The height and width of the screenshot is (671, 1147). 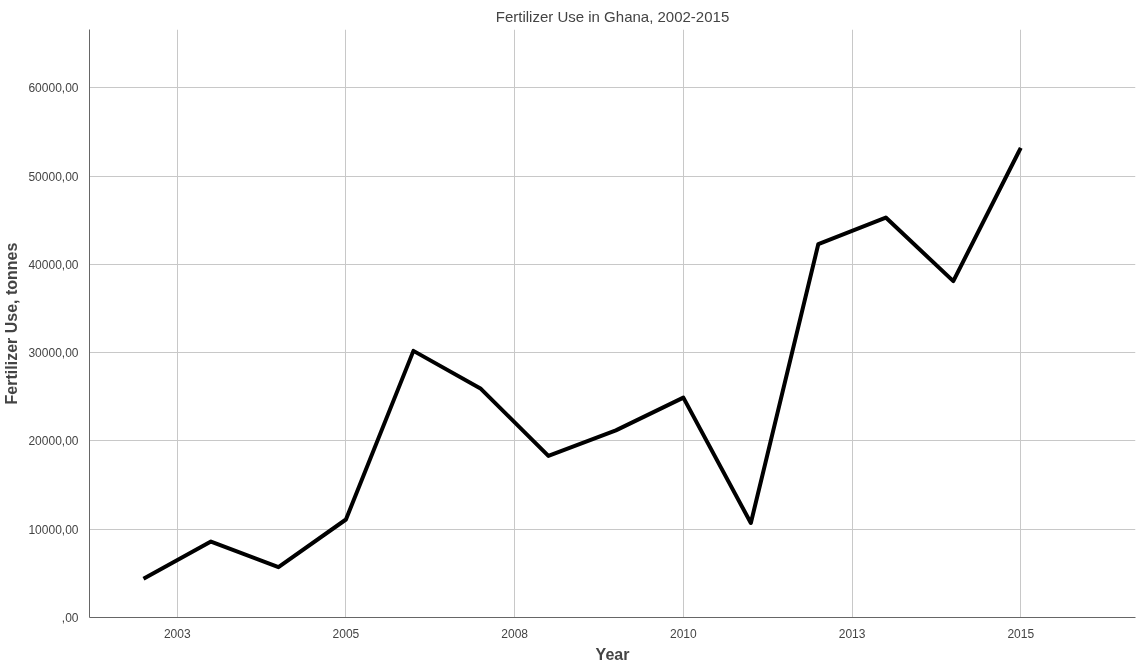 I want to click on y-tick-label: ,00, so click(x=70, y=618).